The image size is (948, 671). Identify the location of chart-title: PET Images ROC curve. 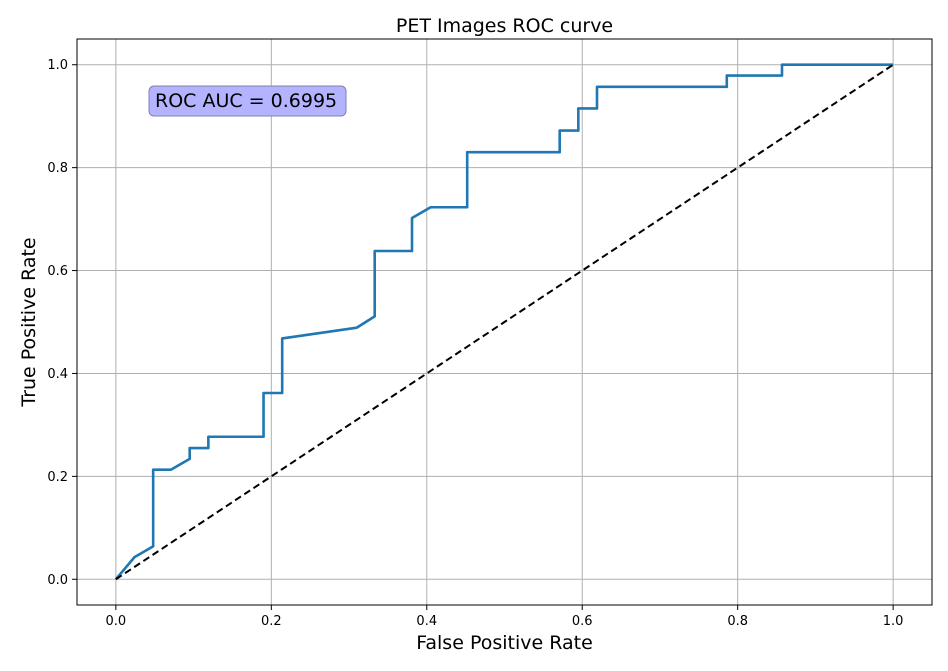
(504, 26).